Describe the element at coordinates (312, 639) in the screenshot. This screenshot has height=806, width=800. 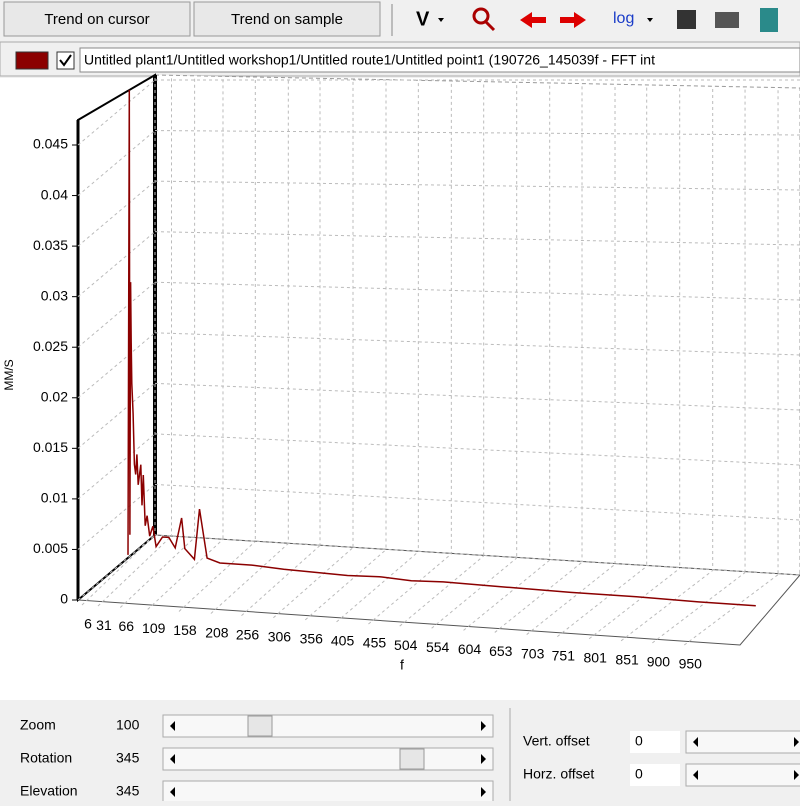
I see `x-tick-label: 356` at that location.